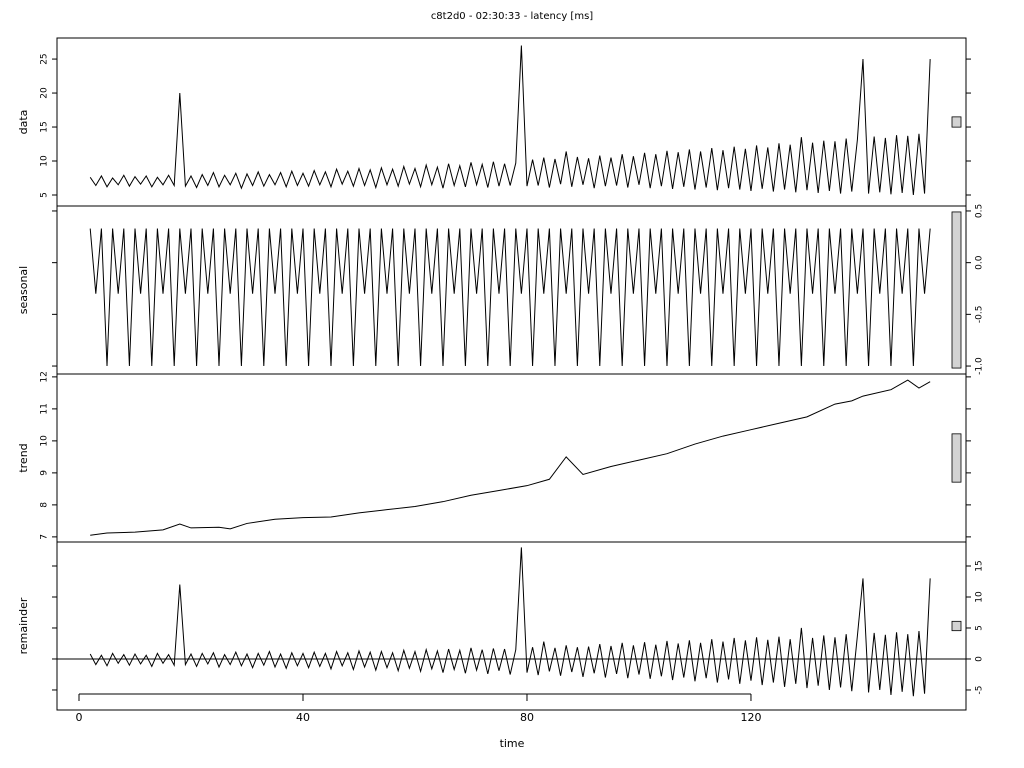  I want to click on x-axis-label: time, so click(512, 743).